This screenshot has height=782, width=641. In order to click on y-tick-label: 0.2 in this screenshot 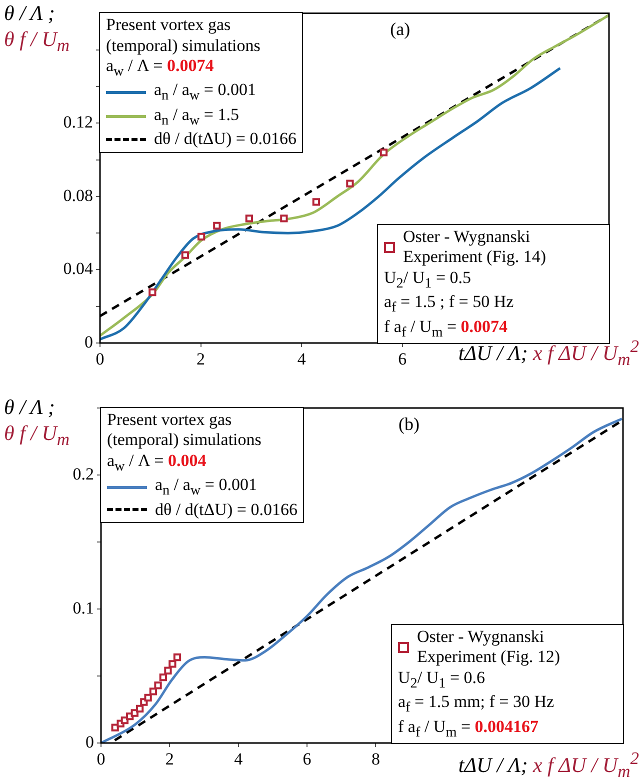, I will do `click(83, 474)`.